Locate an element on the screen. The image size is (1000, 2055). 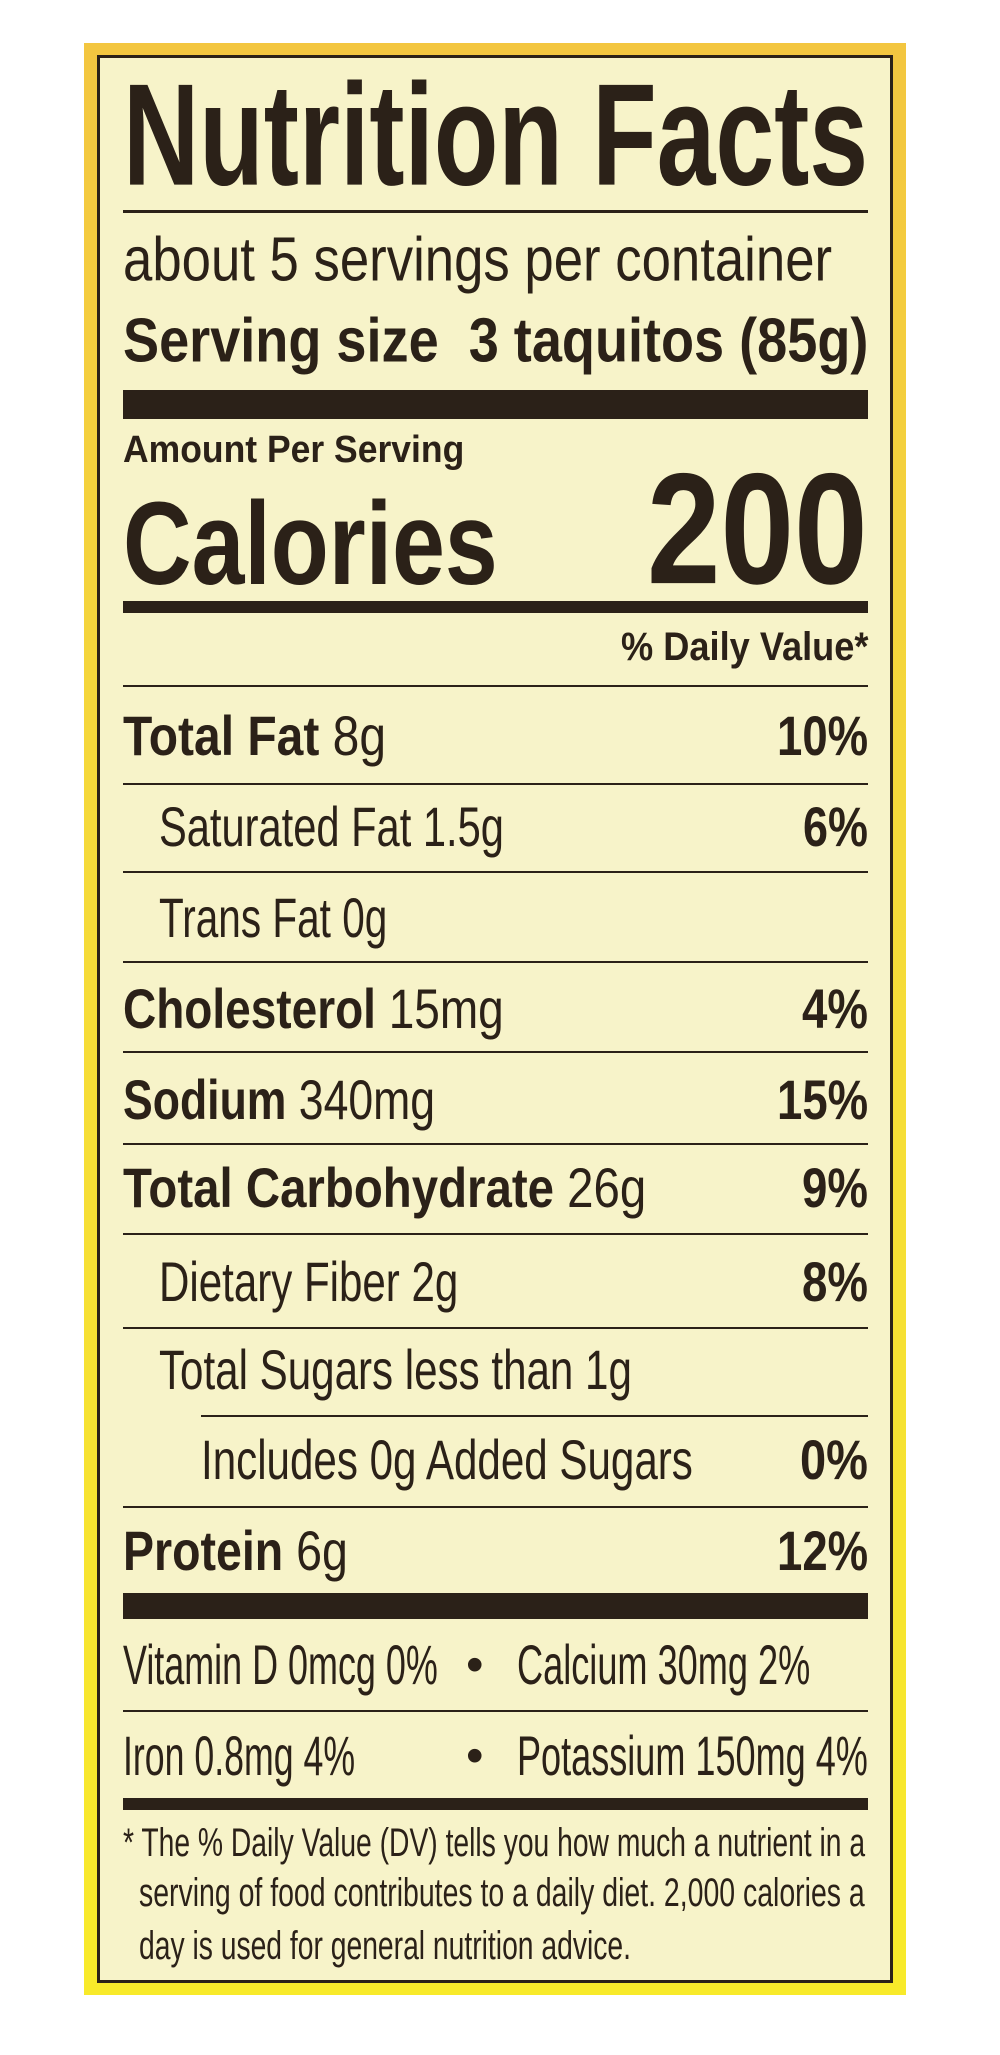
nutrient-daily-value: 4% is located at coordinates (835, 1008).